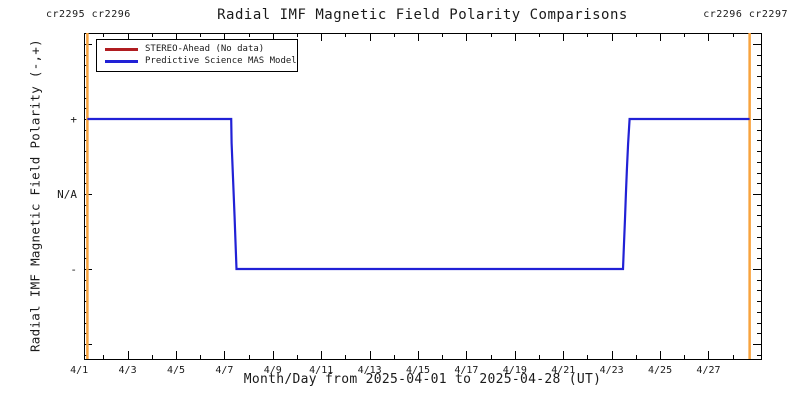  Describe the element at coordinates (128, 370) in the screenshot. I see `x-tick-label: 4/3` at that location.